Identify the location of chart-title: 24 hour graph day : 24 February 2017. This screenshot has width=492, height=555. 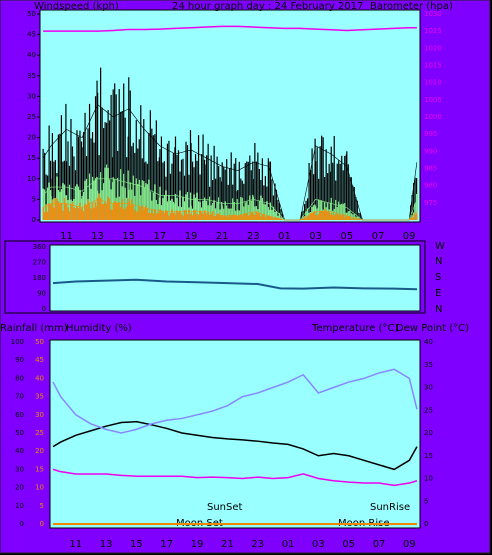
(267, 6).